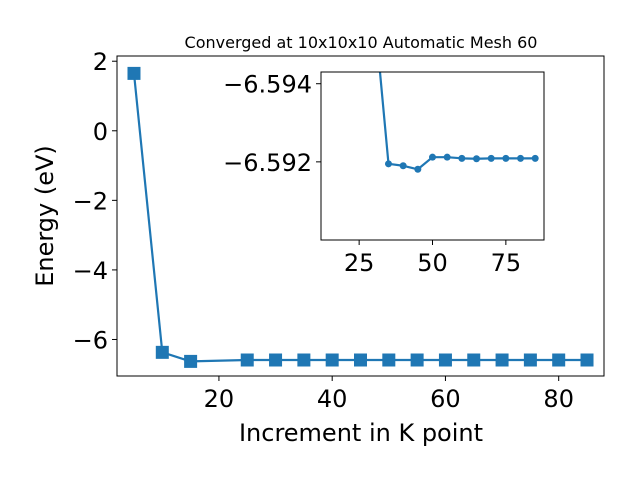  I want to click on inset-series-group, so click(458, 122).